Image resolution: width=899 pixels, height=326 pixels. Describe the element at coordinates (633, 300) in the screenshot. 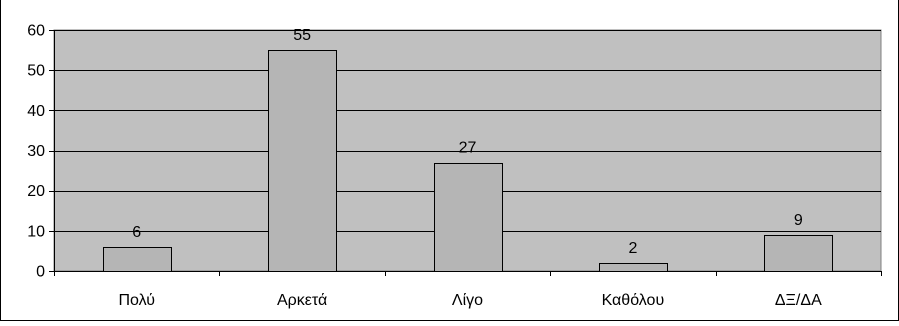

I see `x-tick-label: Καθόλου` at that location.